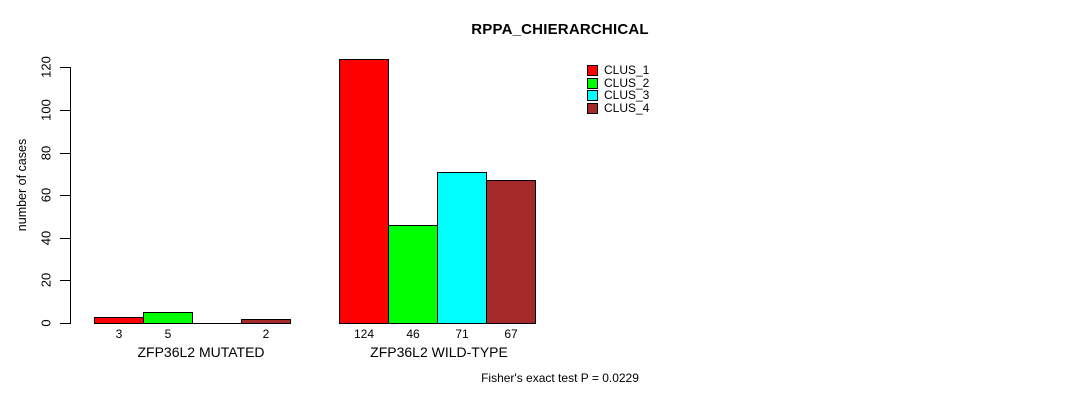  I want to click on legend-row: CLUS_3, so click(618, 95).